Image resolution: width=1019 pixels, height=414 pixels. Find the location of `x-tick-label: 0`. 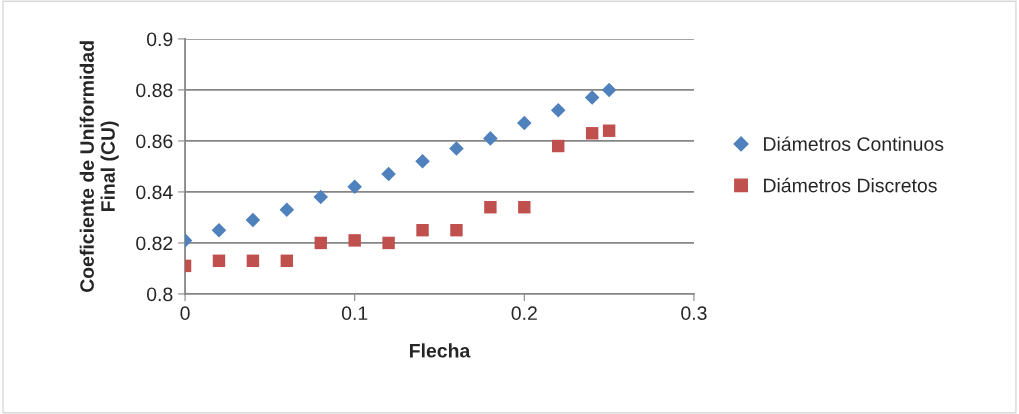

x-tick-label: 0 is located at coordinates (185, 313).